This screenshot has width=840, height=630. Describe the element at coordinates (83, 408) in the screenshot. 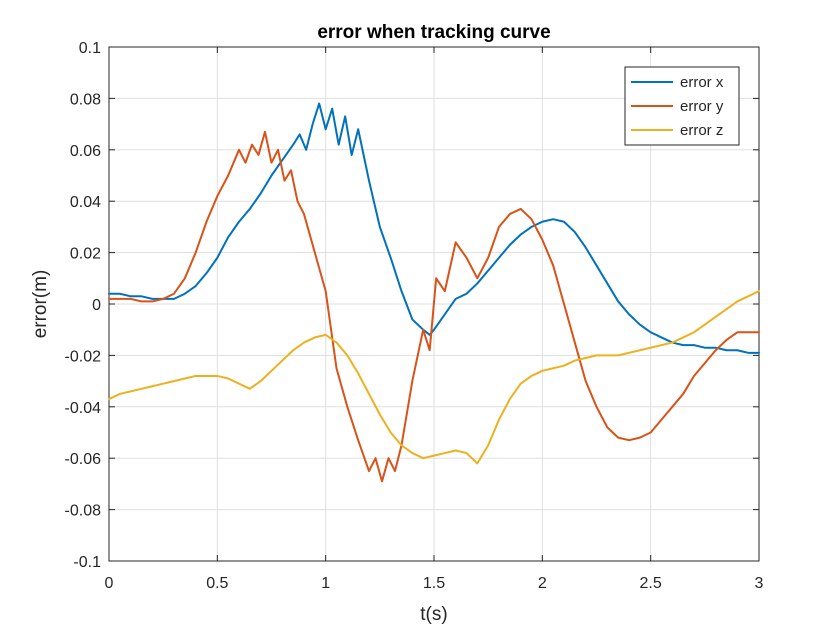

I see `y-tick-label: -0.04` at that location.